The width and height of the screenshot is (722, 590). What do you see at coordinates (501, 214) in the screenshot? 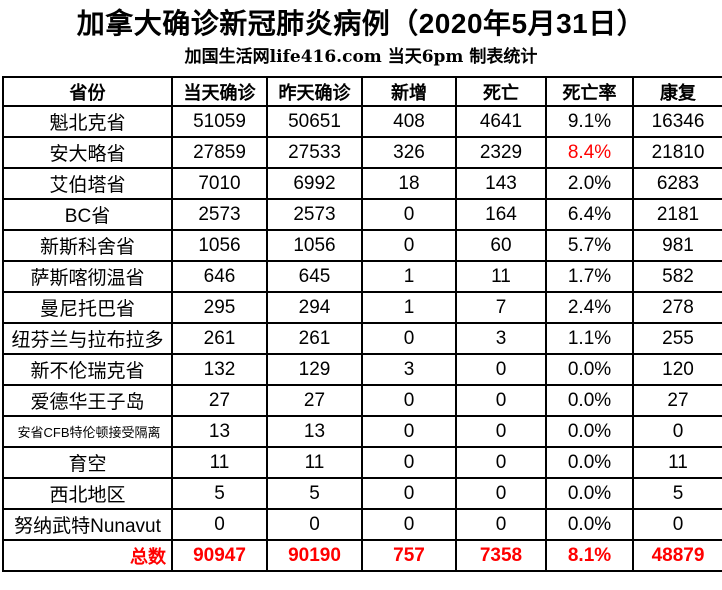
I see `cell-deaths: 164` at bounding box center [501, 214].